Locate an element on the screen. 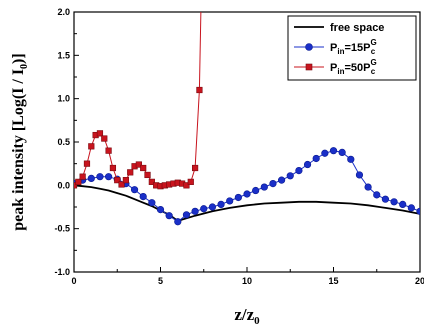 Image resolution: width=424 pixels, height=335 pixels. y-tick-label: -1.0 is located at coordinates (62, 272).